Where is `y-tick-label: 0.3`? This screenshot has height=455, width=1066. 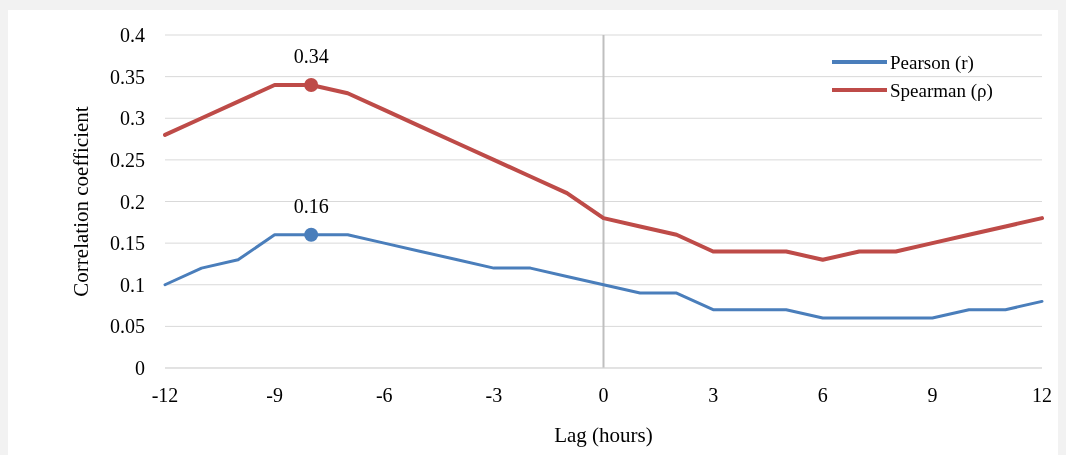 y-tick-label: 0.3 is located at coordinates (132, 118).